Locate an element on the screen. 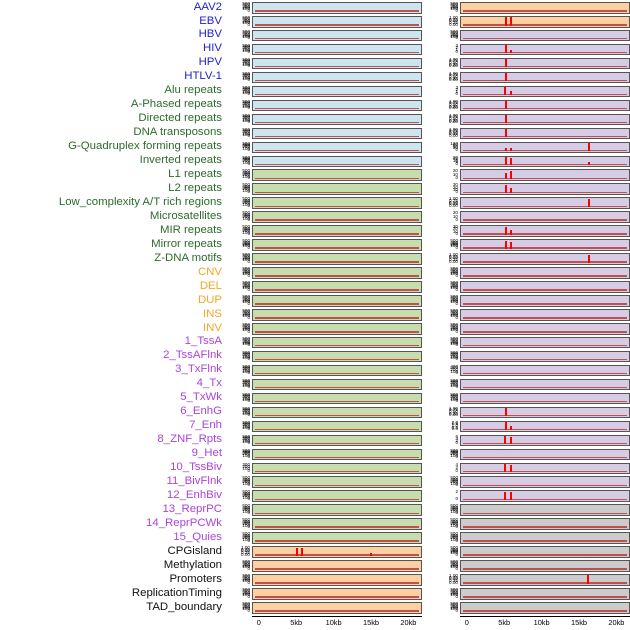 The width and height of the screenshot is (630, 630). track-left-l1-repeats is located at coordinates (337, 175).